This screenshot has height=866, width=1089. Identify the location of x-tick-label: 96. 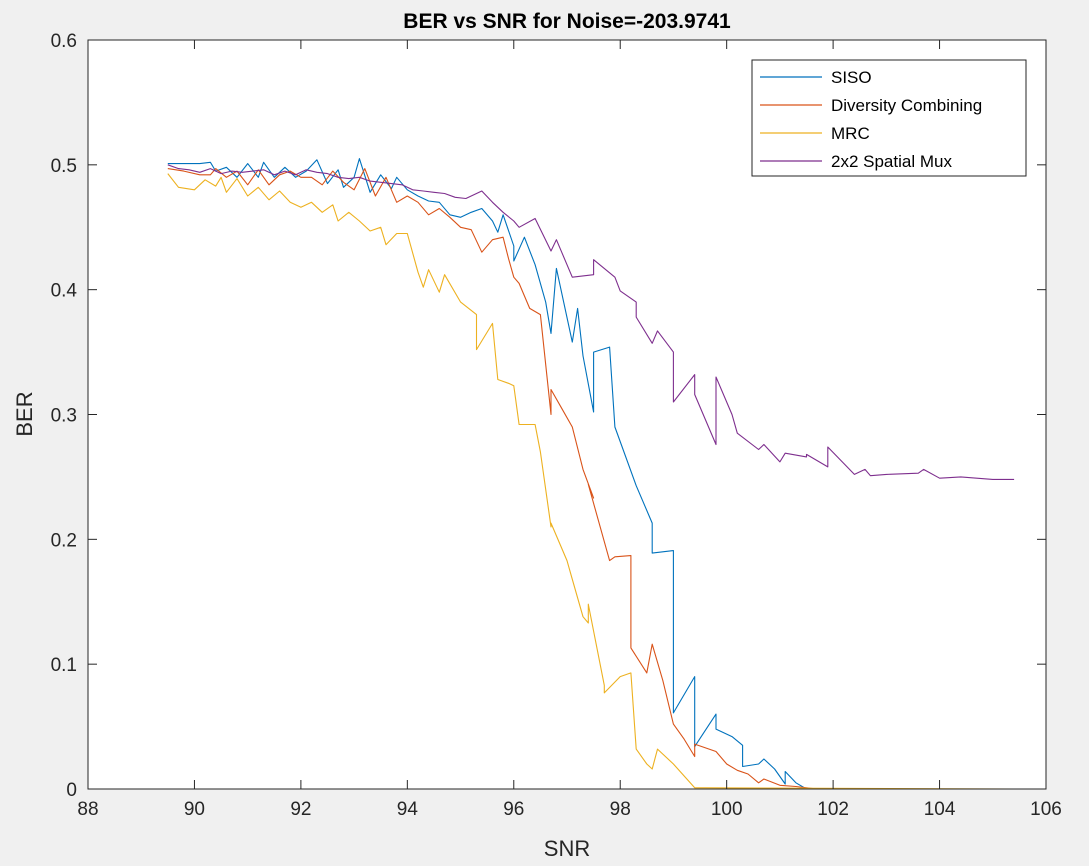
(513, 809).